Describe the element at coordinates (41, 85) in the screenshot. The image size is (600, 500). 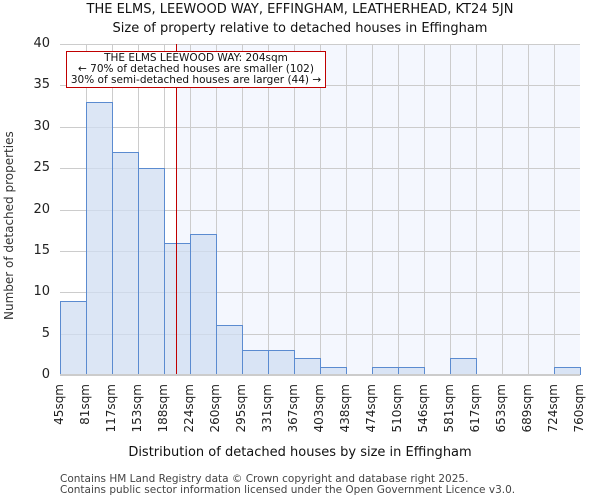
I see `y-tick-label: 35` at that location.